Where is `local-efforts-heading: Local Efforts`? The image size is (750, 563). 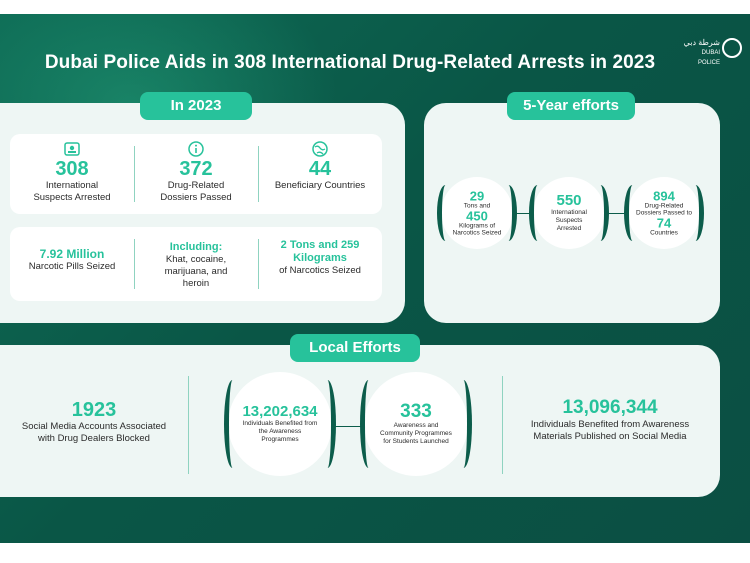
local-efforts-heading: Local Efforts is located at coordinates (355, 348).